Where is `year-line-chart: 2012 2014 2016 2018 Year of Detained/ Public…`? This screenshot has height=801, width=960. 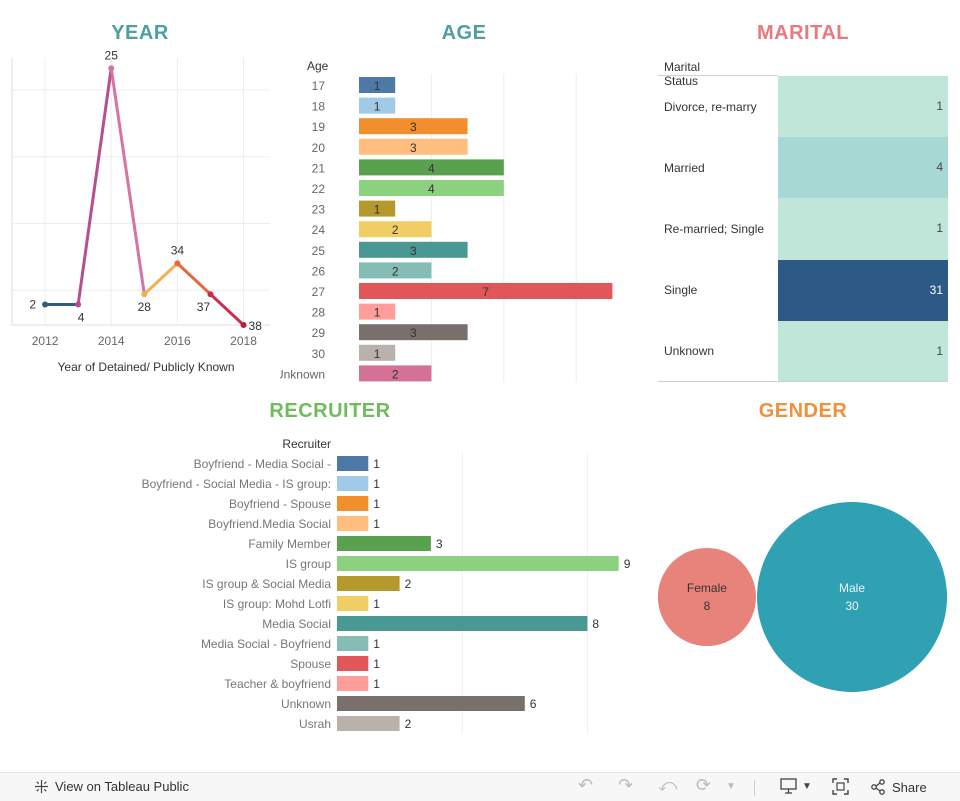 year-line-chart: 2012 2014 2016 2018 Year of Detained/ Public… is located at coordinates (140, 212).